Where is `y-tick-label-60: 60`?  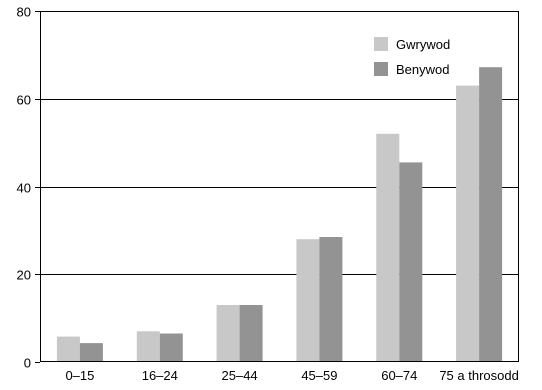 y-tick-label-60: 60 is located at coordinates (24, 100).